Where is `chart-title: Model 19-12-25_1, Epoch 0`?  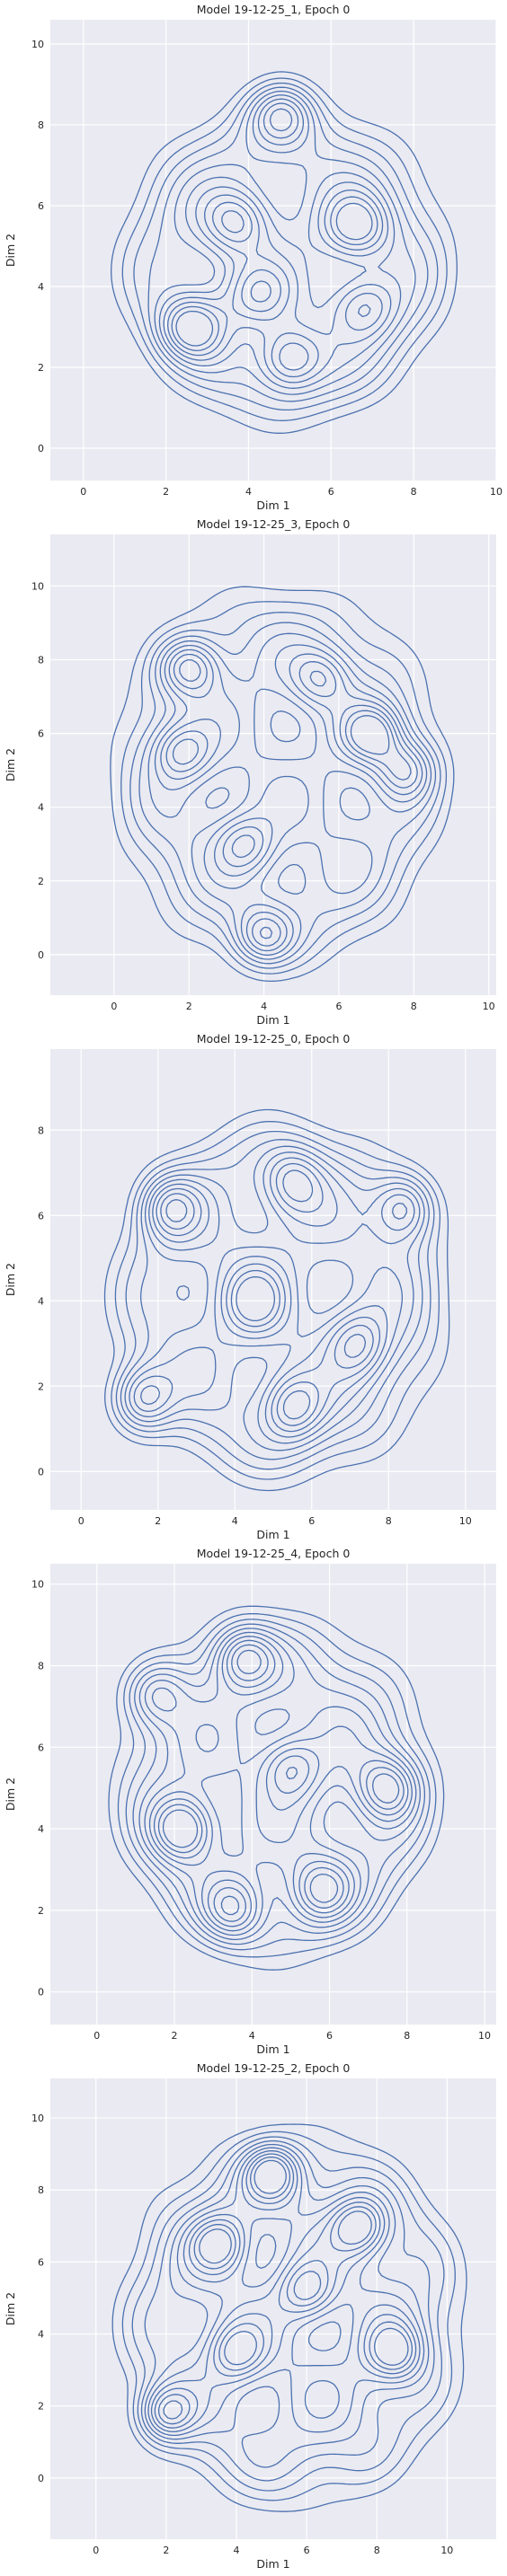
chart-title: Model 19-12-25_1, Epoch 0 is located at coordinates (274, 9).